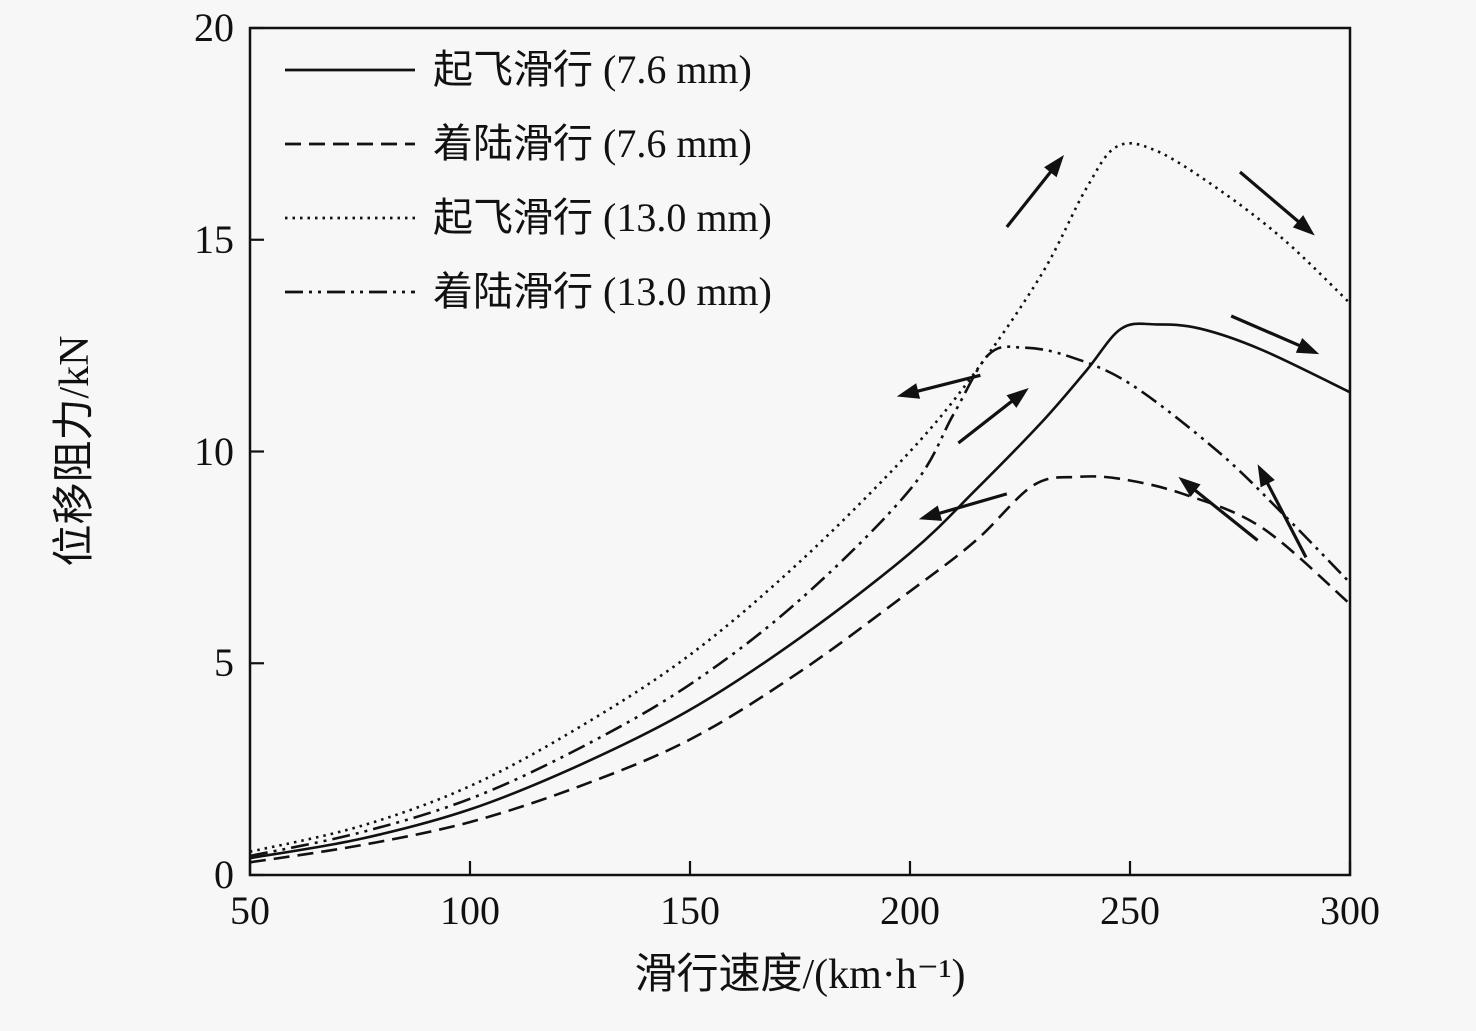 Image resolution: width=1476 pixels, height=1031 pixels. What do you see at coordinates (602, 217) in the screenshot?
I see `legend-label: 起飞滑行 (13.0 mm)` at bounding box center [602, 217].